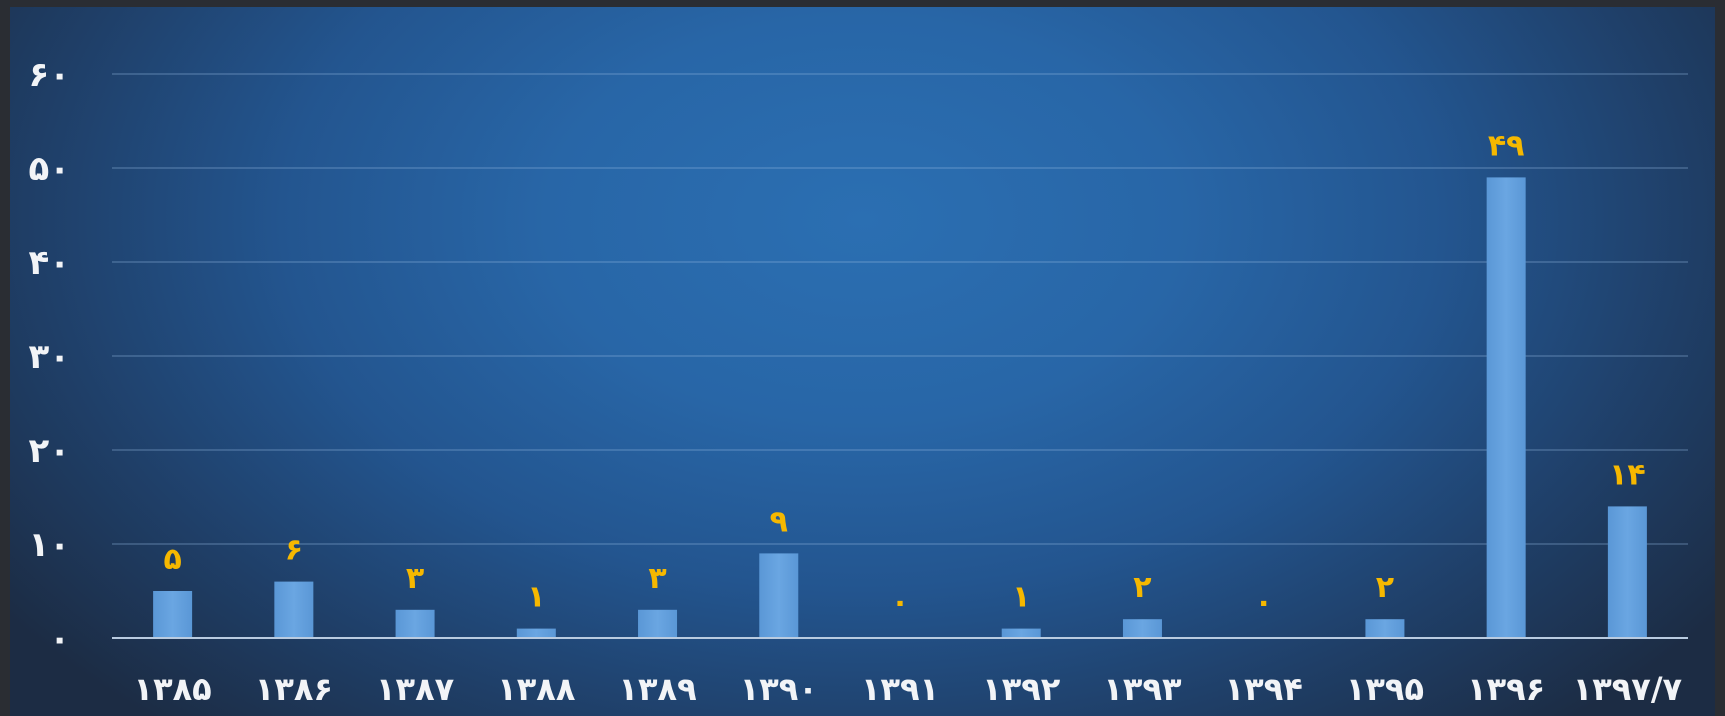 The height and width of the screenshot is (716, 1725). I want to click on x-tick-label: ۱۳۹۱, so click(900, 689).